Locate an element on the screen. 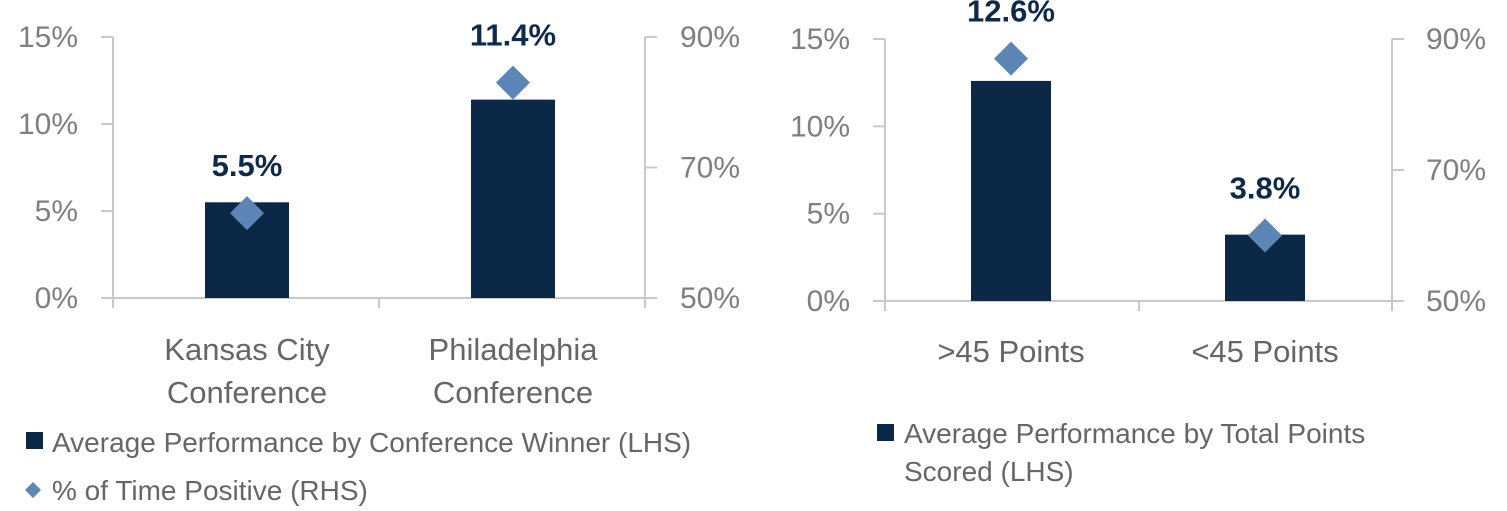 This screenshot has width=1507, height=511. data-label: 12.6% is located at coordinates (1011, 14).